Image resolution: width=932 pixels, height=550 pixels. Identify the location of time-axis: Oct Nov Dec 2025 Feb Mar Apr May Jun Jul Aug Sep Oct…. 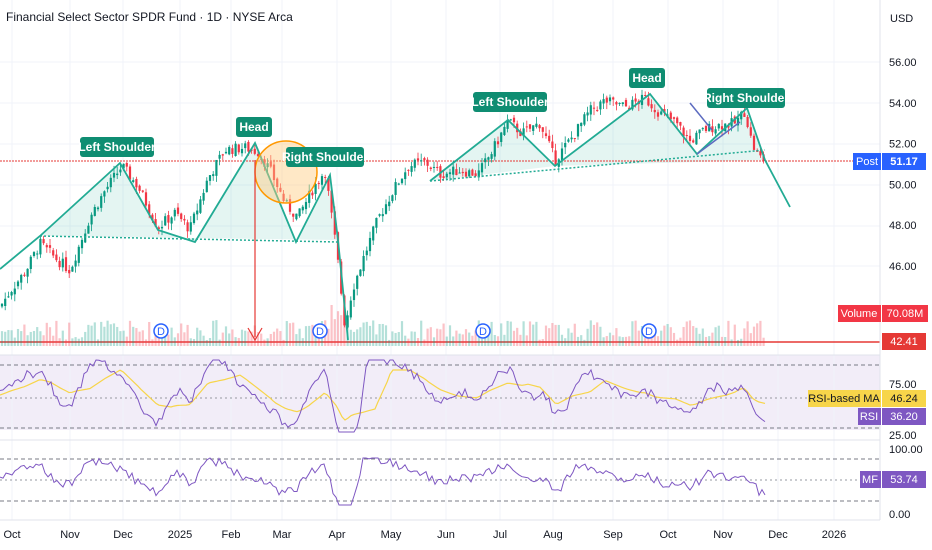
(424, 535).